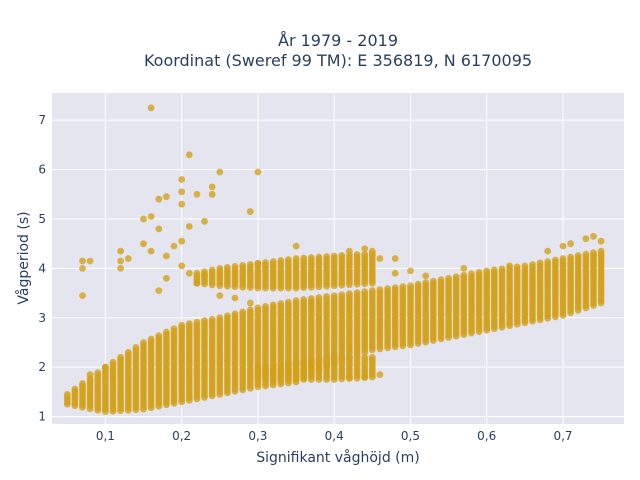 This screenshot has height=480, width=640. I want to click on y-tick-label: 6, so click(42, 170).